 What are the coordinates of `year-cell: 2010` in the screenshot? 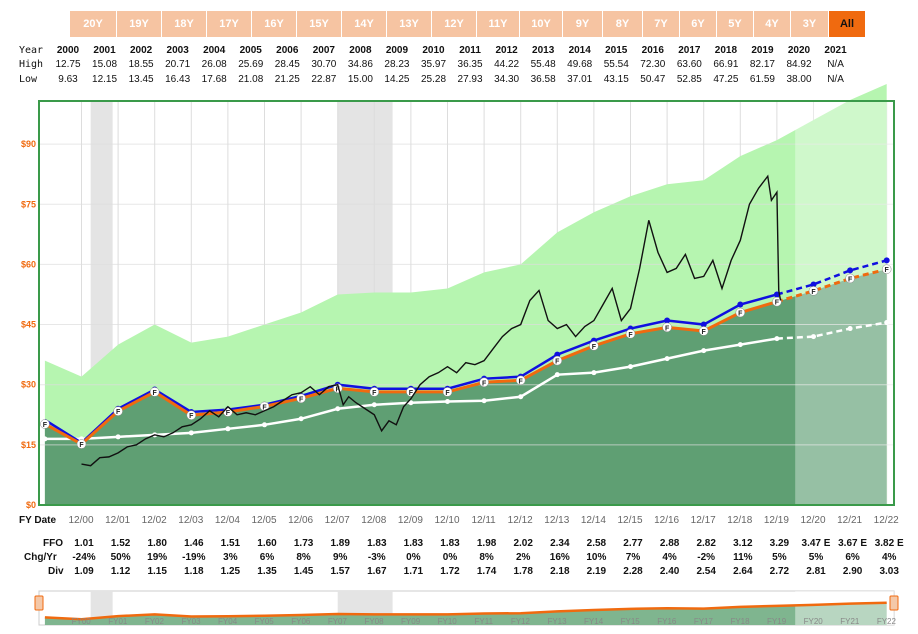 It's located at (433, 50).